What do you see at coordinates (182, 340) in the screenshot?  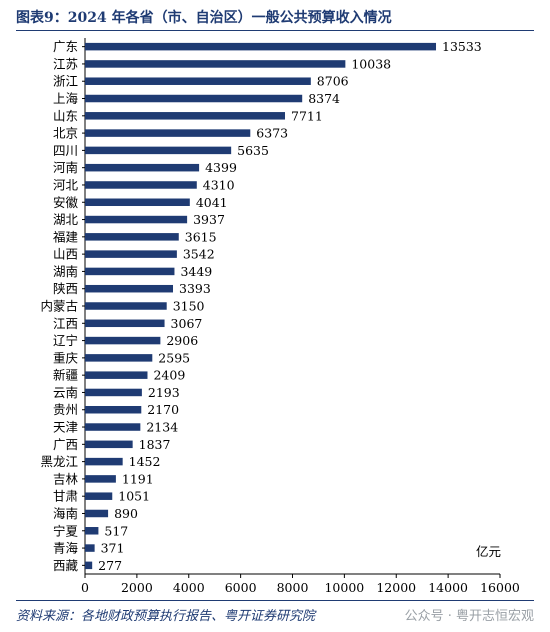 I see `value-label: 2906` at bounding box center [182, 340].